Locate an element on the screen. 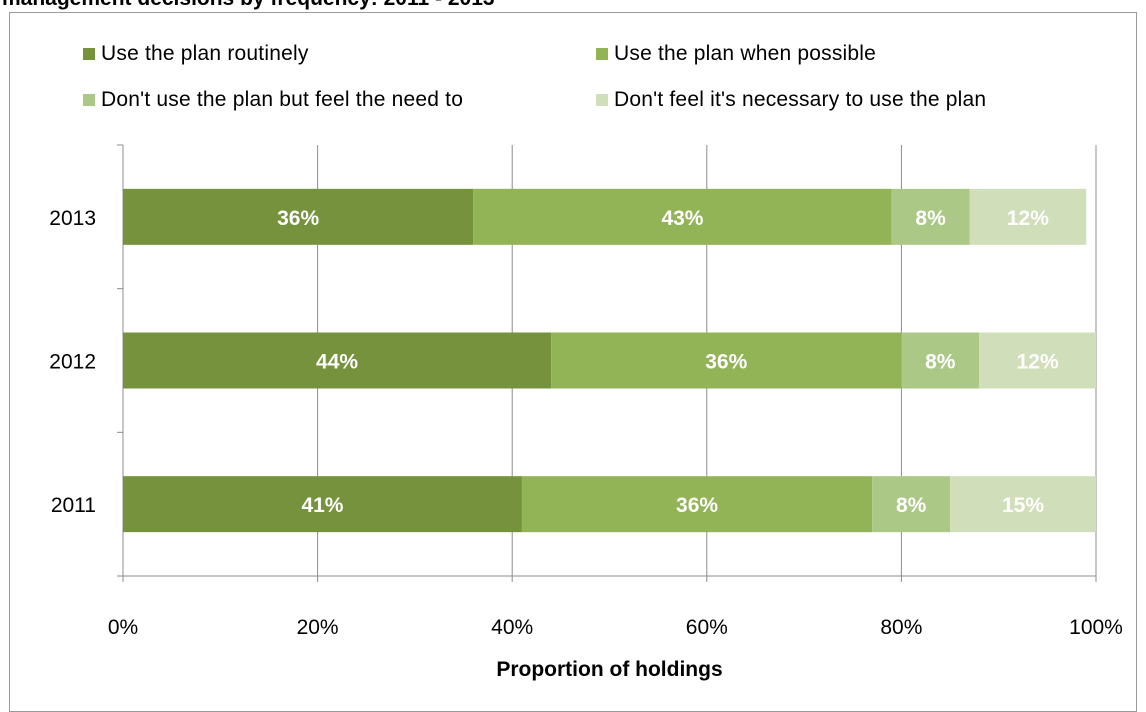 The image size is (1146, 712). data-label: 41% is located at coordinates (322, 505).